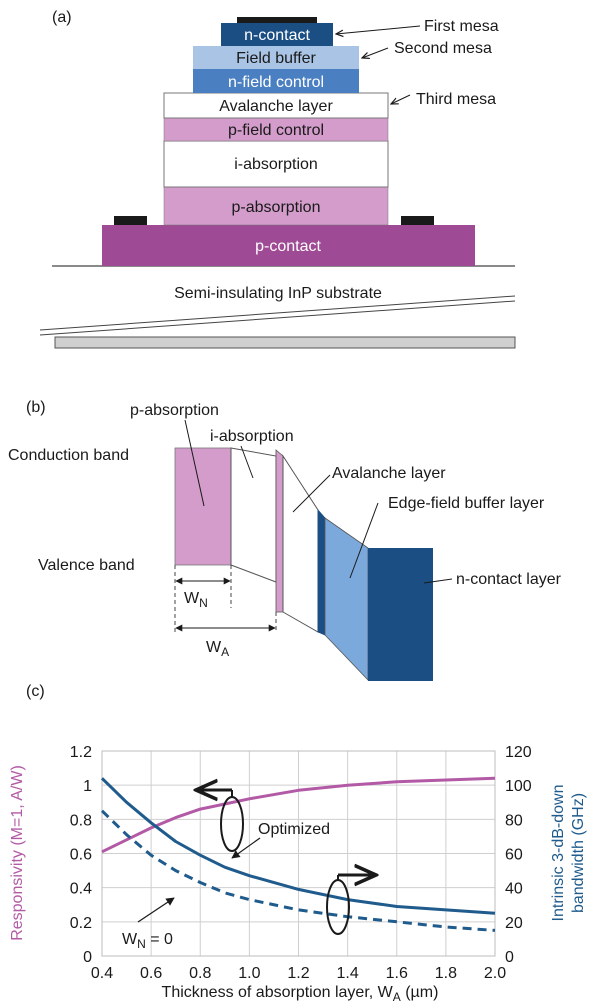 The image size is (594, 1008). Describe the element at coordinates (351, 905) in the screenshot. I see `right-axis-indicator` at that location.